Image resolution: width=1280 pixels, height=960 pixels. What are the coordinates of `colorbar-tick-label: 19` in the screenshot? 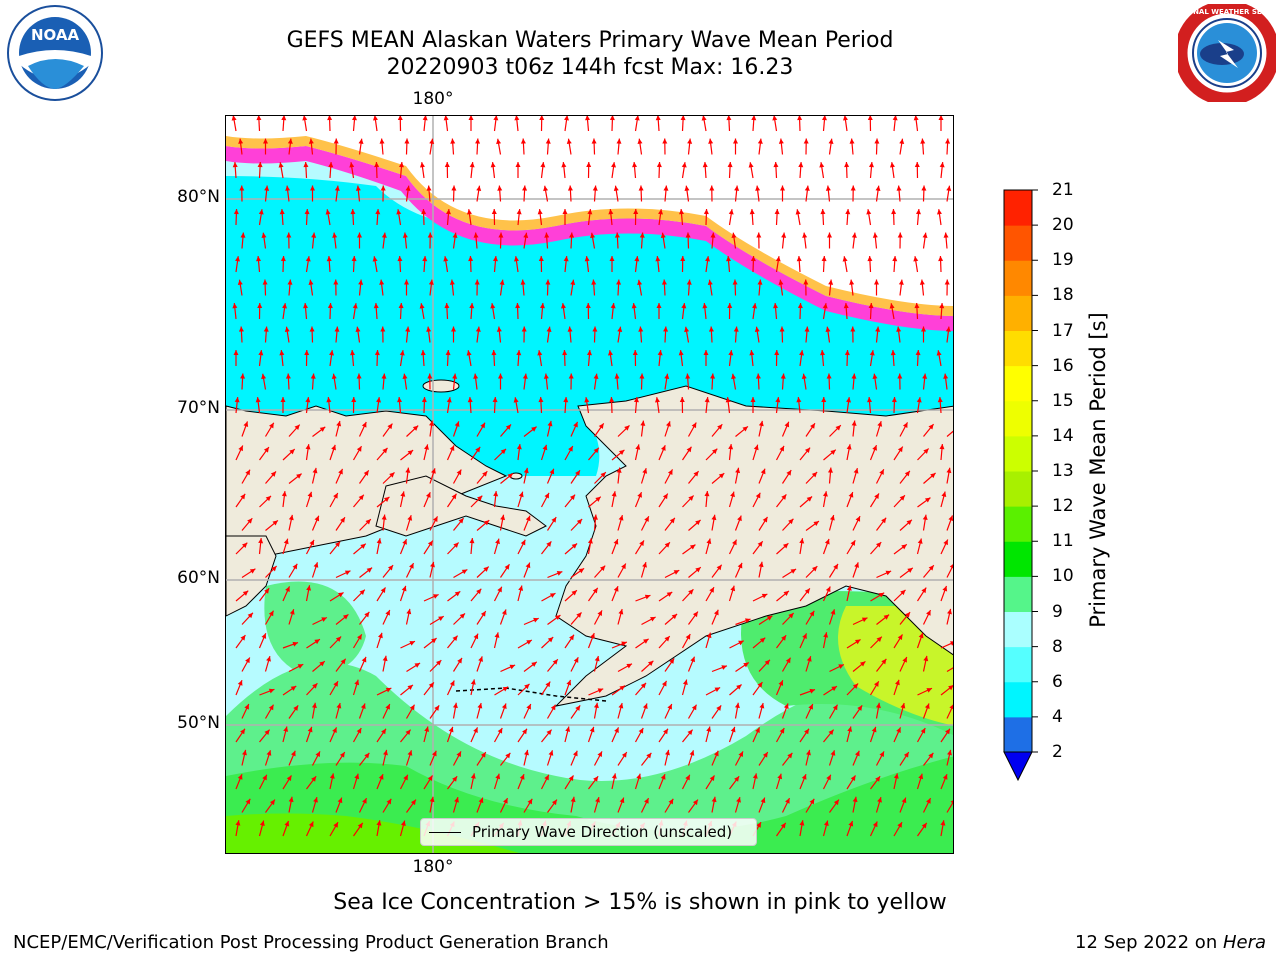 It's located at (1063, 260).